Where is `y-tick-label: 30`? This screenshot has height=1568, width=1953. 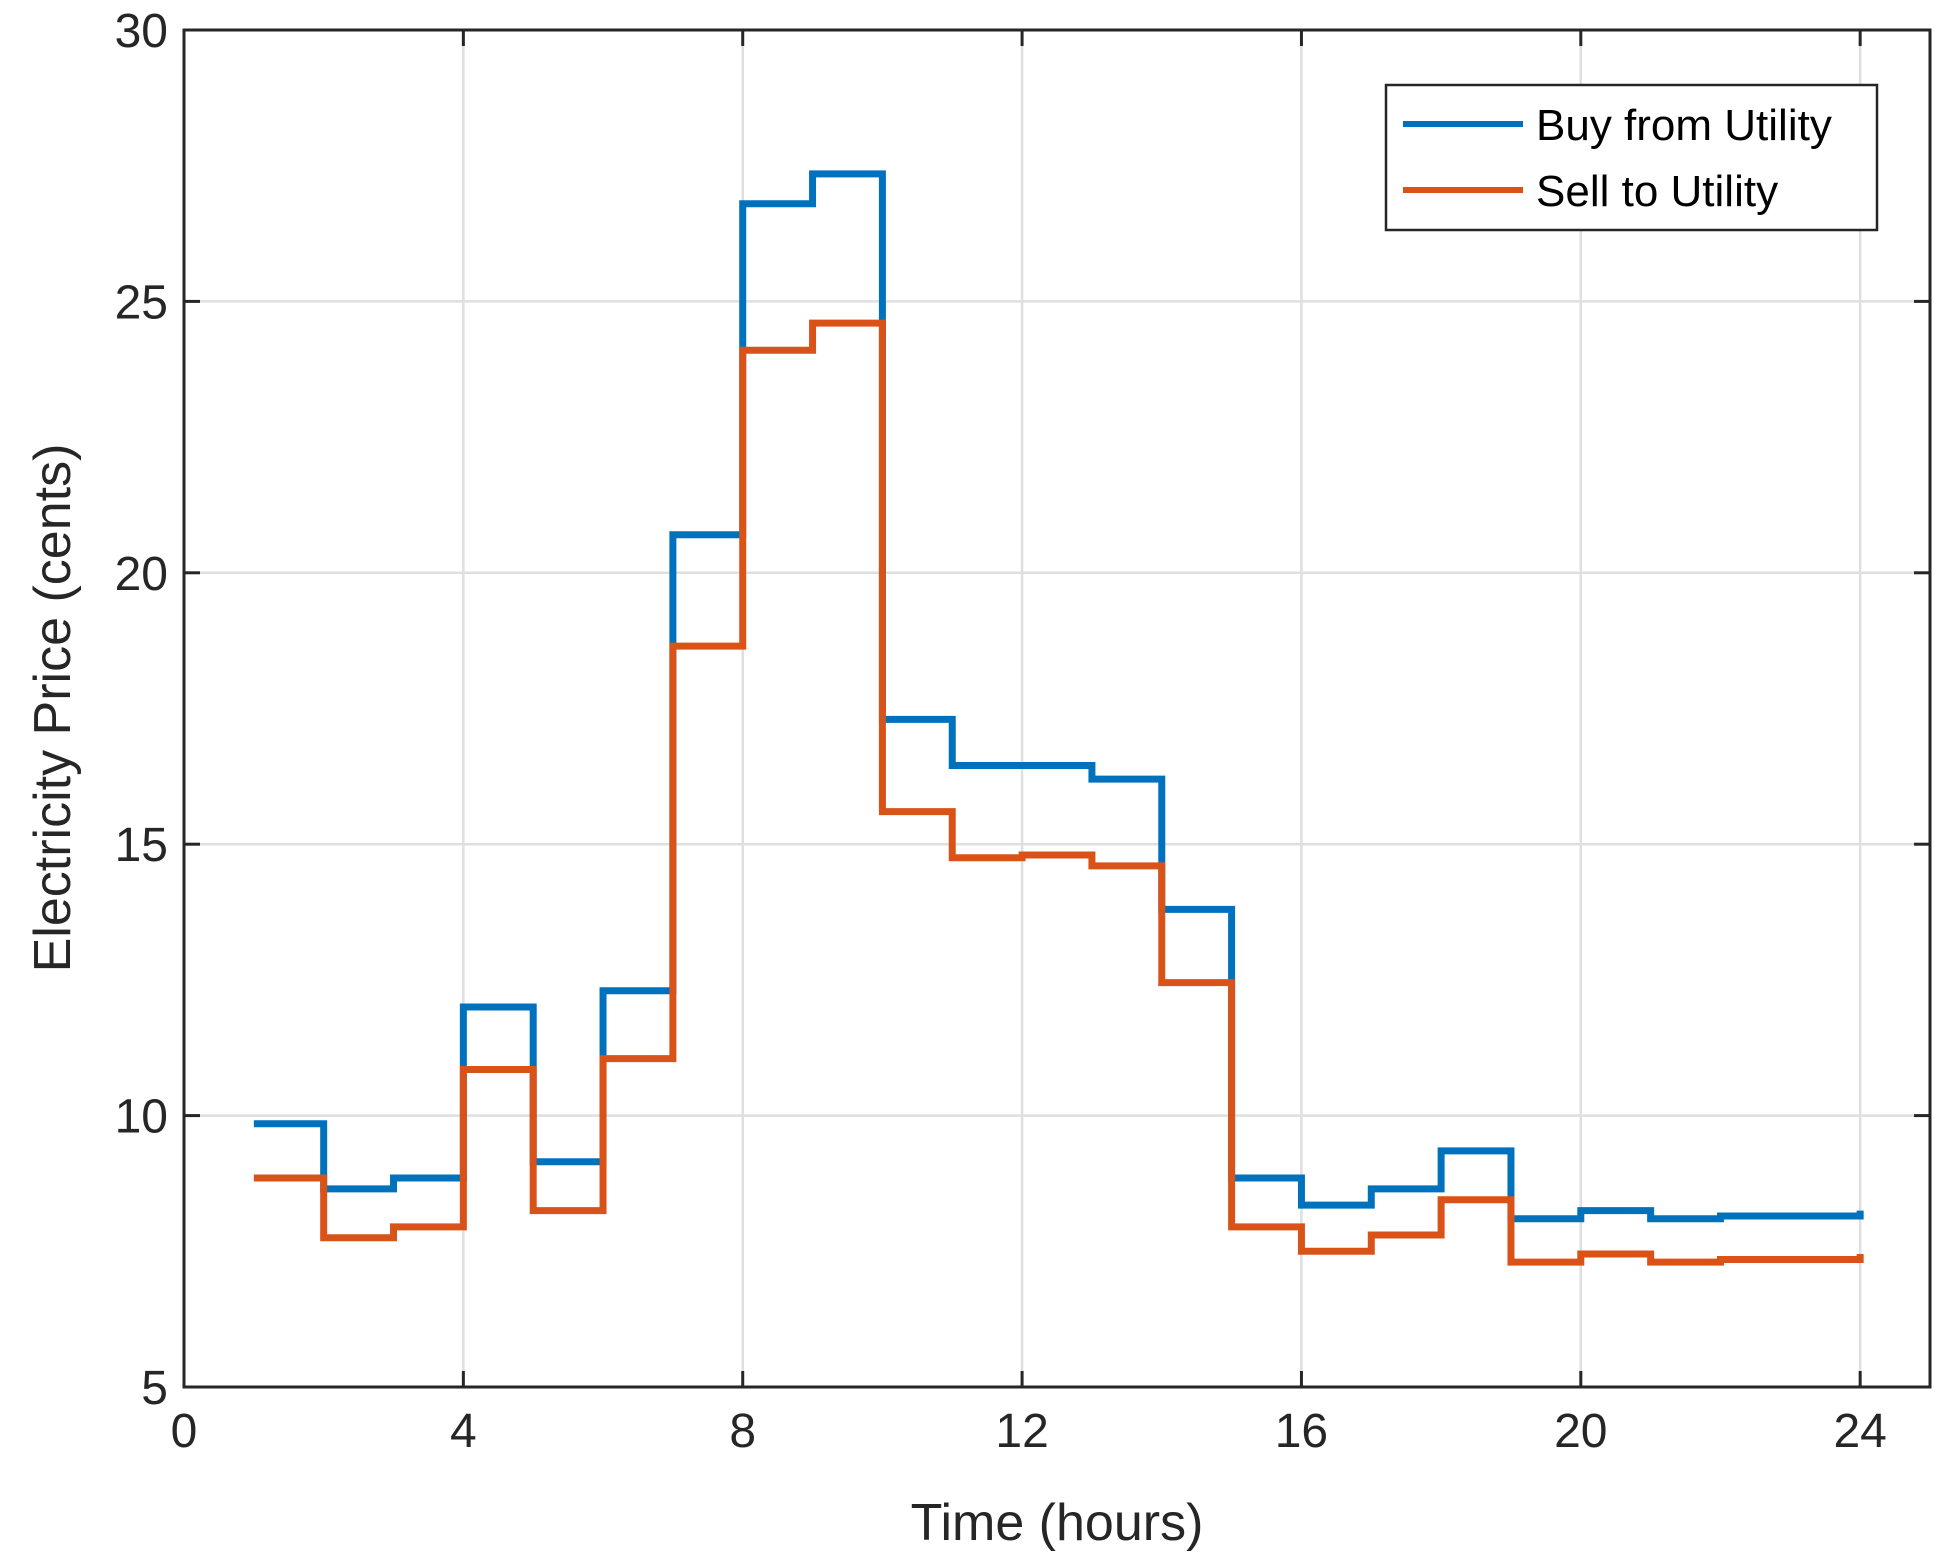 y-tick-label: 30 is located at coordinates (141, 31).